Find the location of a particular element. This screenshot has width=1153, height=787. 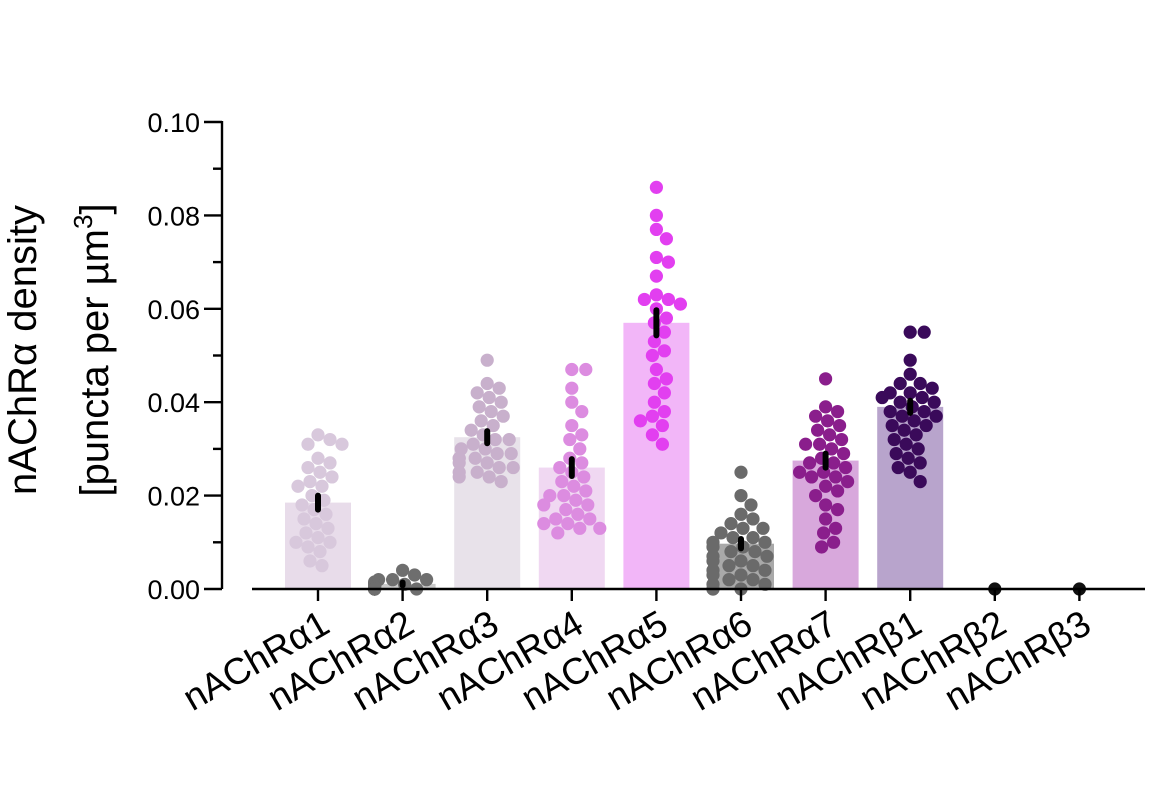

y-tick-label: 0.10 is located at coordinates (173, 123).